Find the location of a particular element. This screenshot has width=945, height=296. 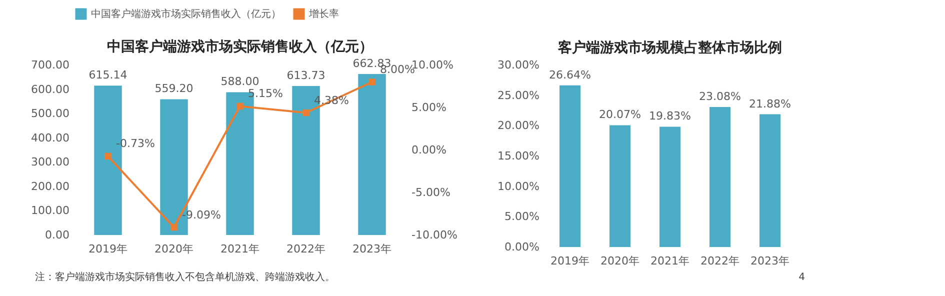

y-tick-label: 600.00 is located at coordinates (50, 89).